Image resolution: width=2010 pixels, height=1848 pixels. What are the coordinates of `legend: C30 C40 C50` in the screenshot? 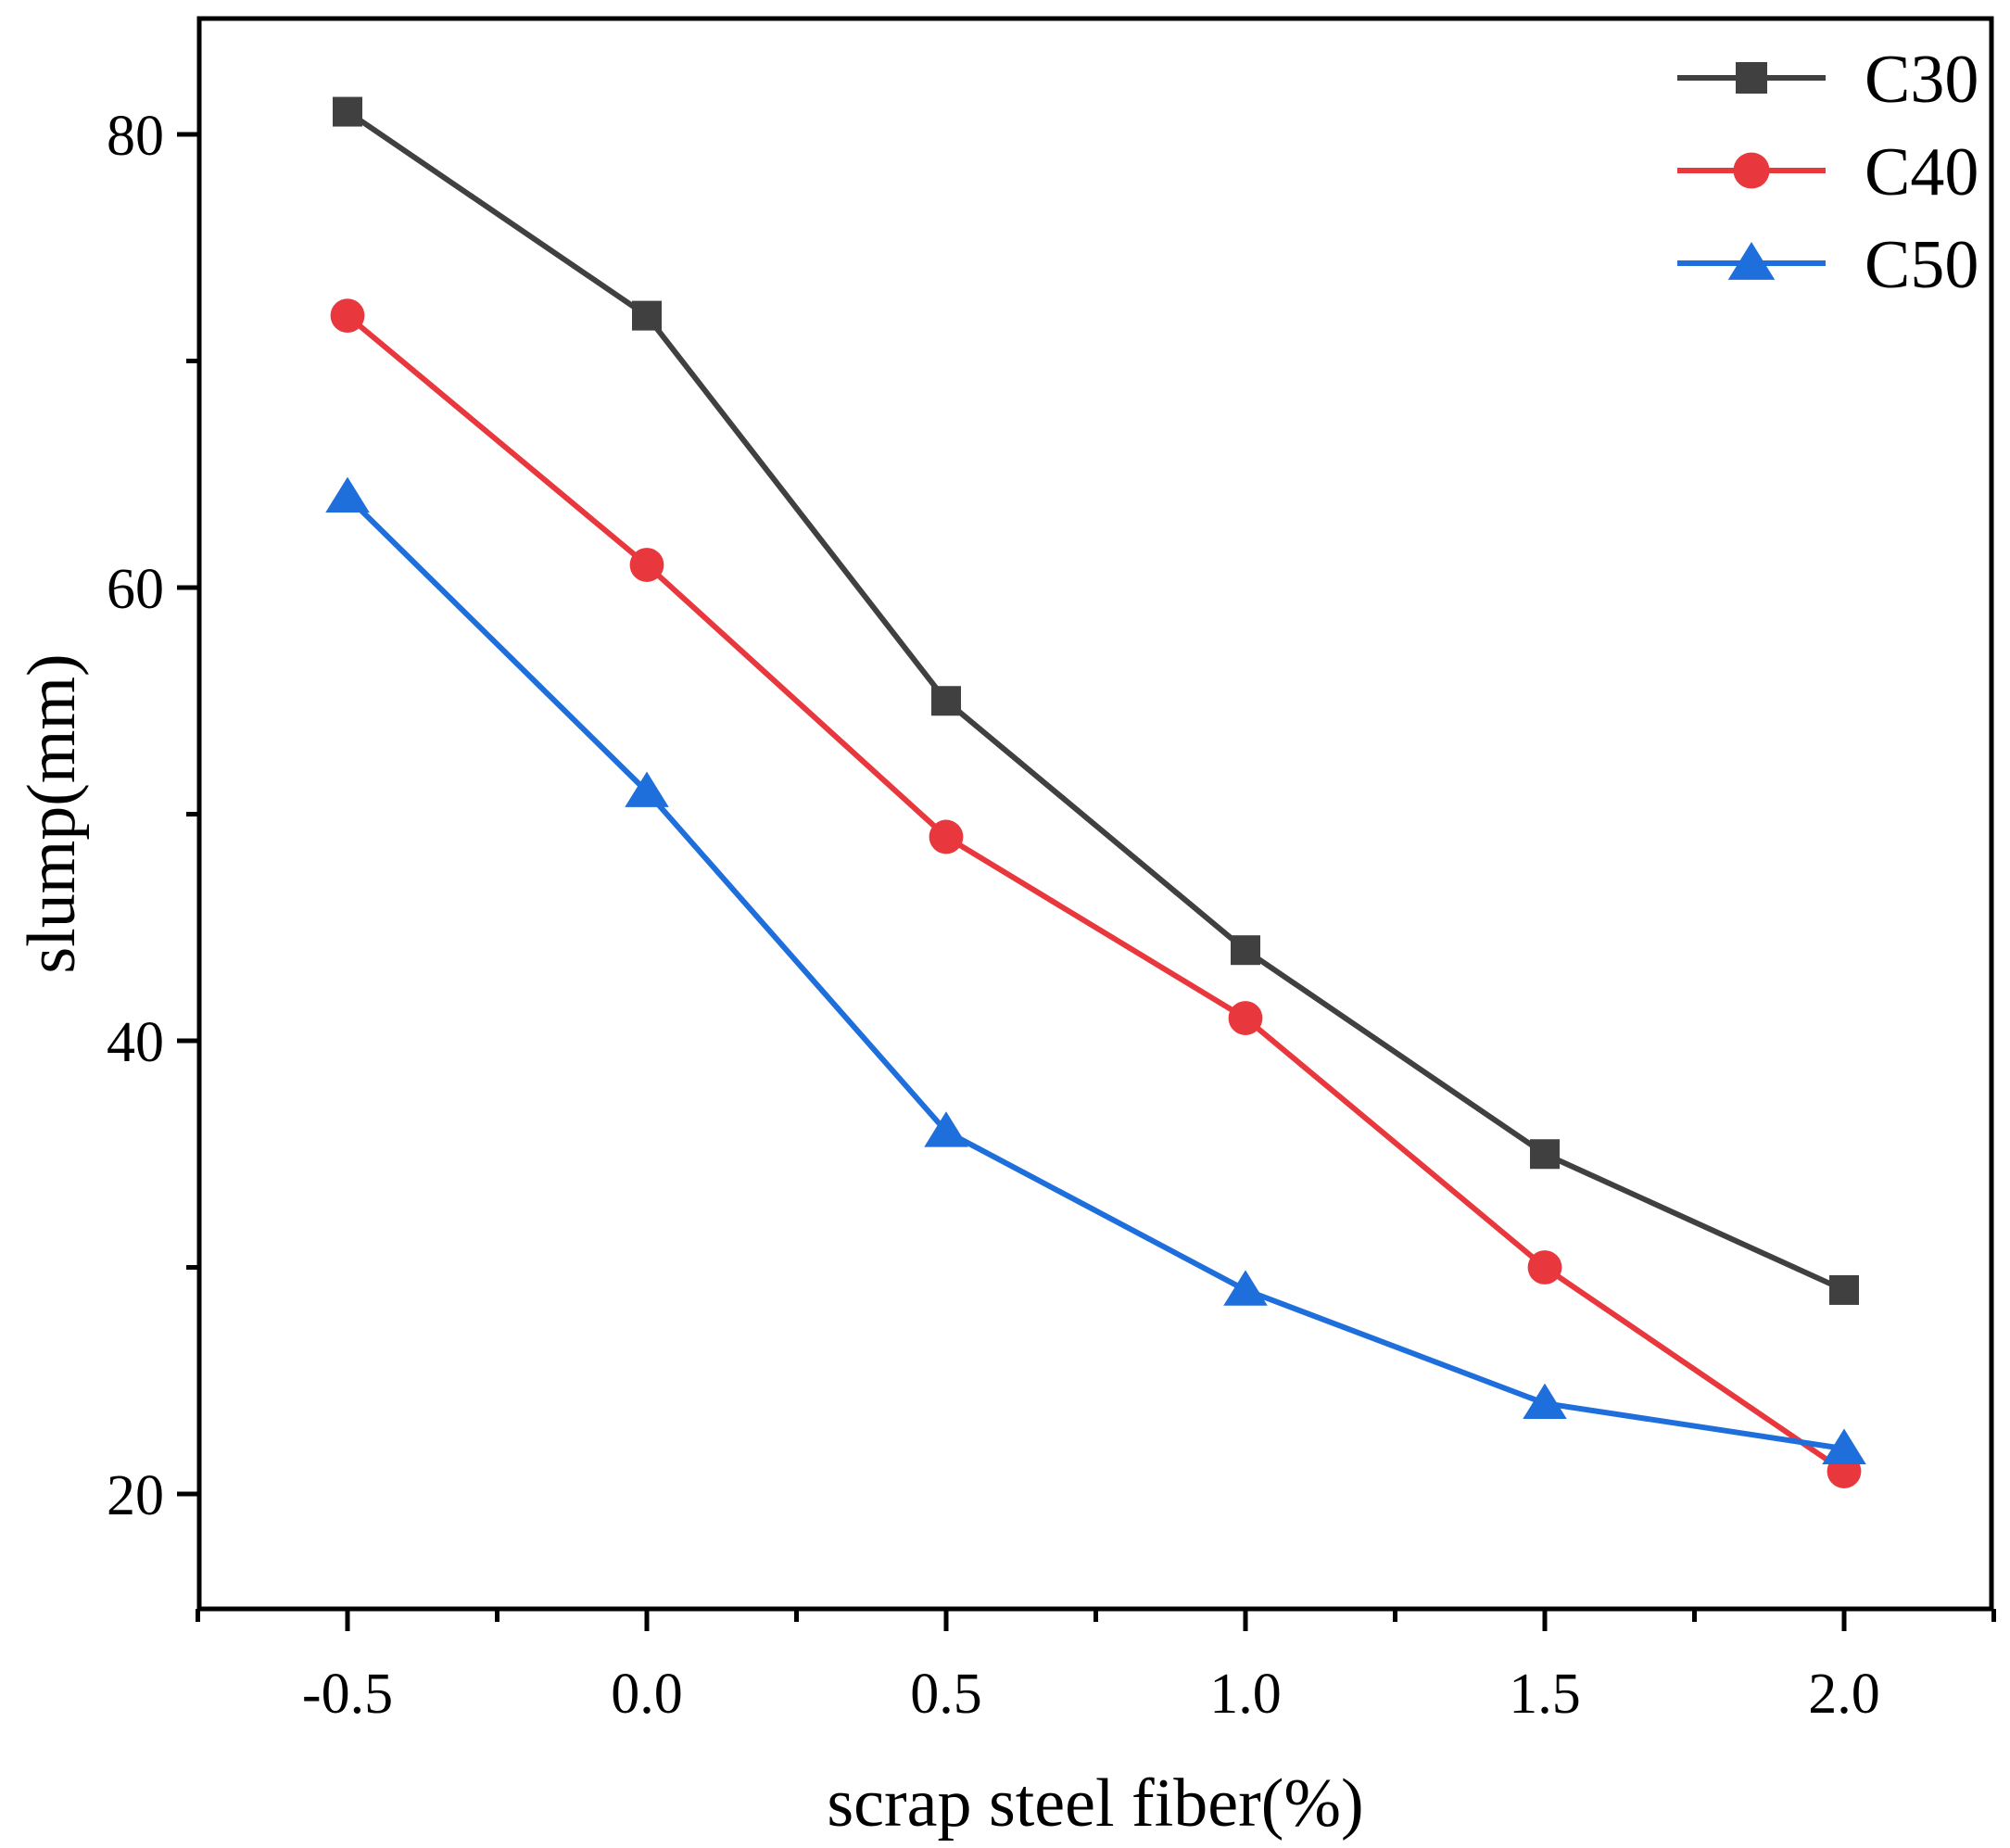 It's located at (1827, 172).